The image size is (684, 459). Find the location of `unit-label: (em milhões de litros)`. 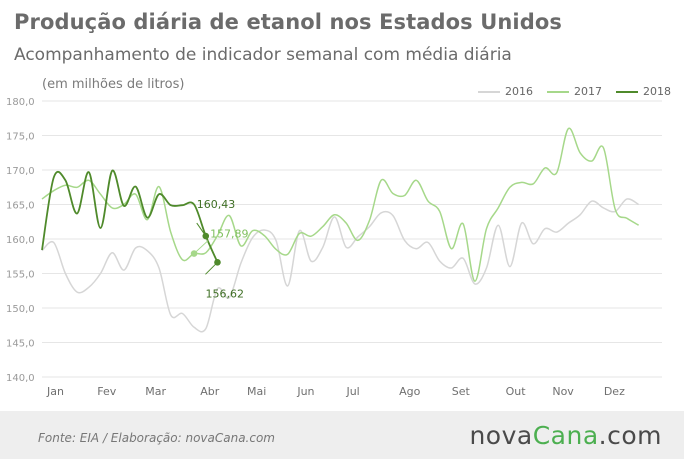

unit-label: (em milhões de litros) is located at coordinates (113, 84).